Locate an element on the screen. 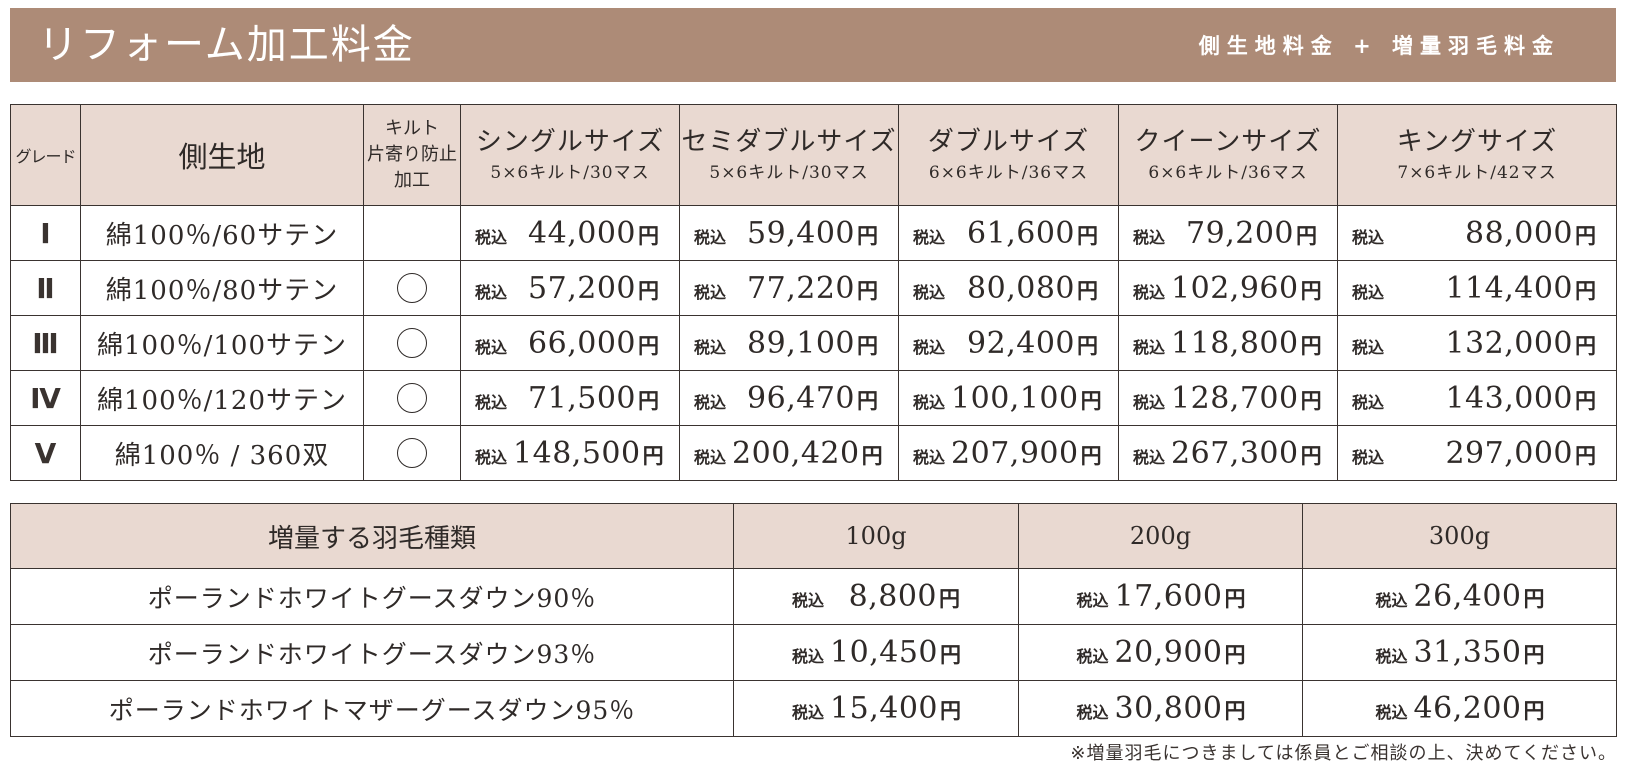  price-cell: 税込 132,000 円 is located at coordinates (1477, 343).